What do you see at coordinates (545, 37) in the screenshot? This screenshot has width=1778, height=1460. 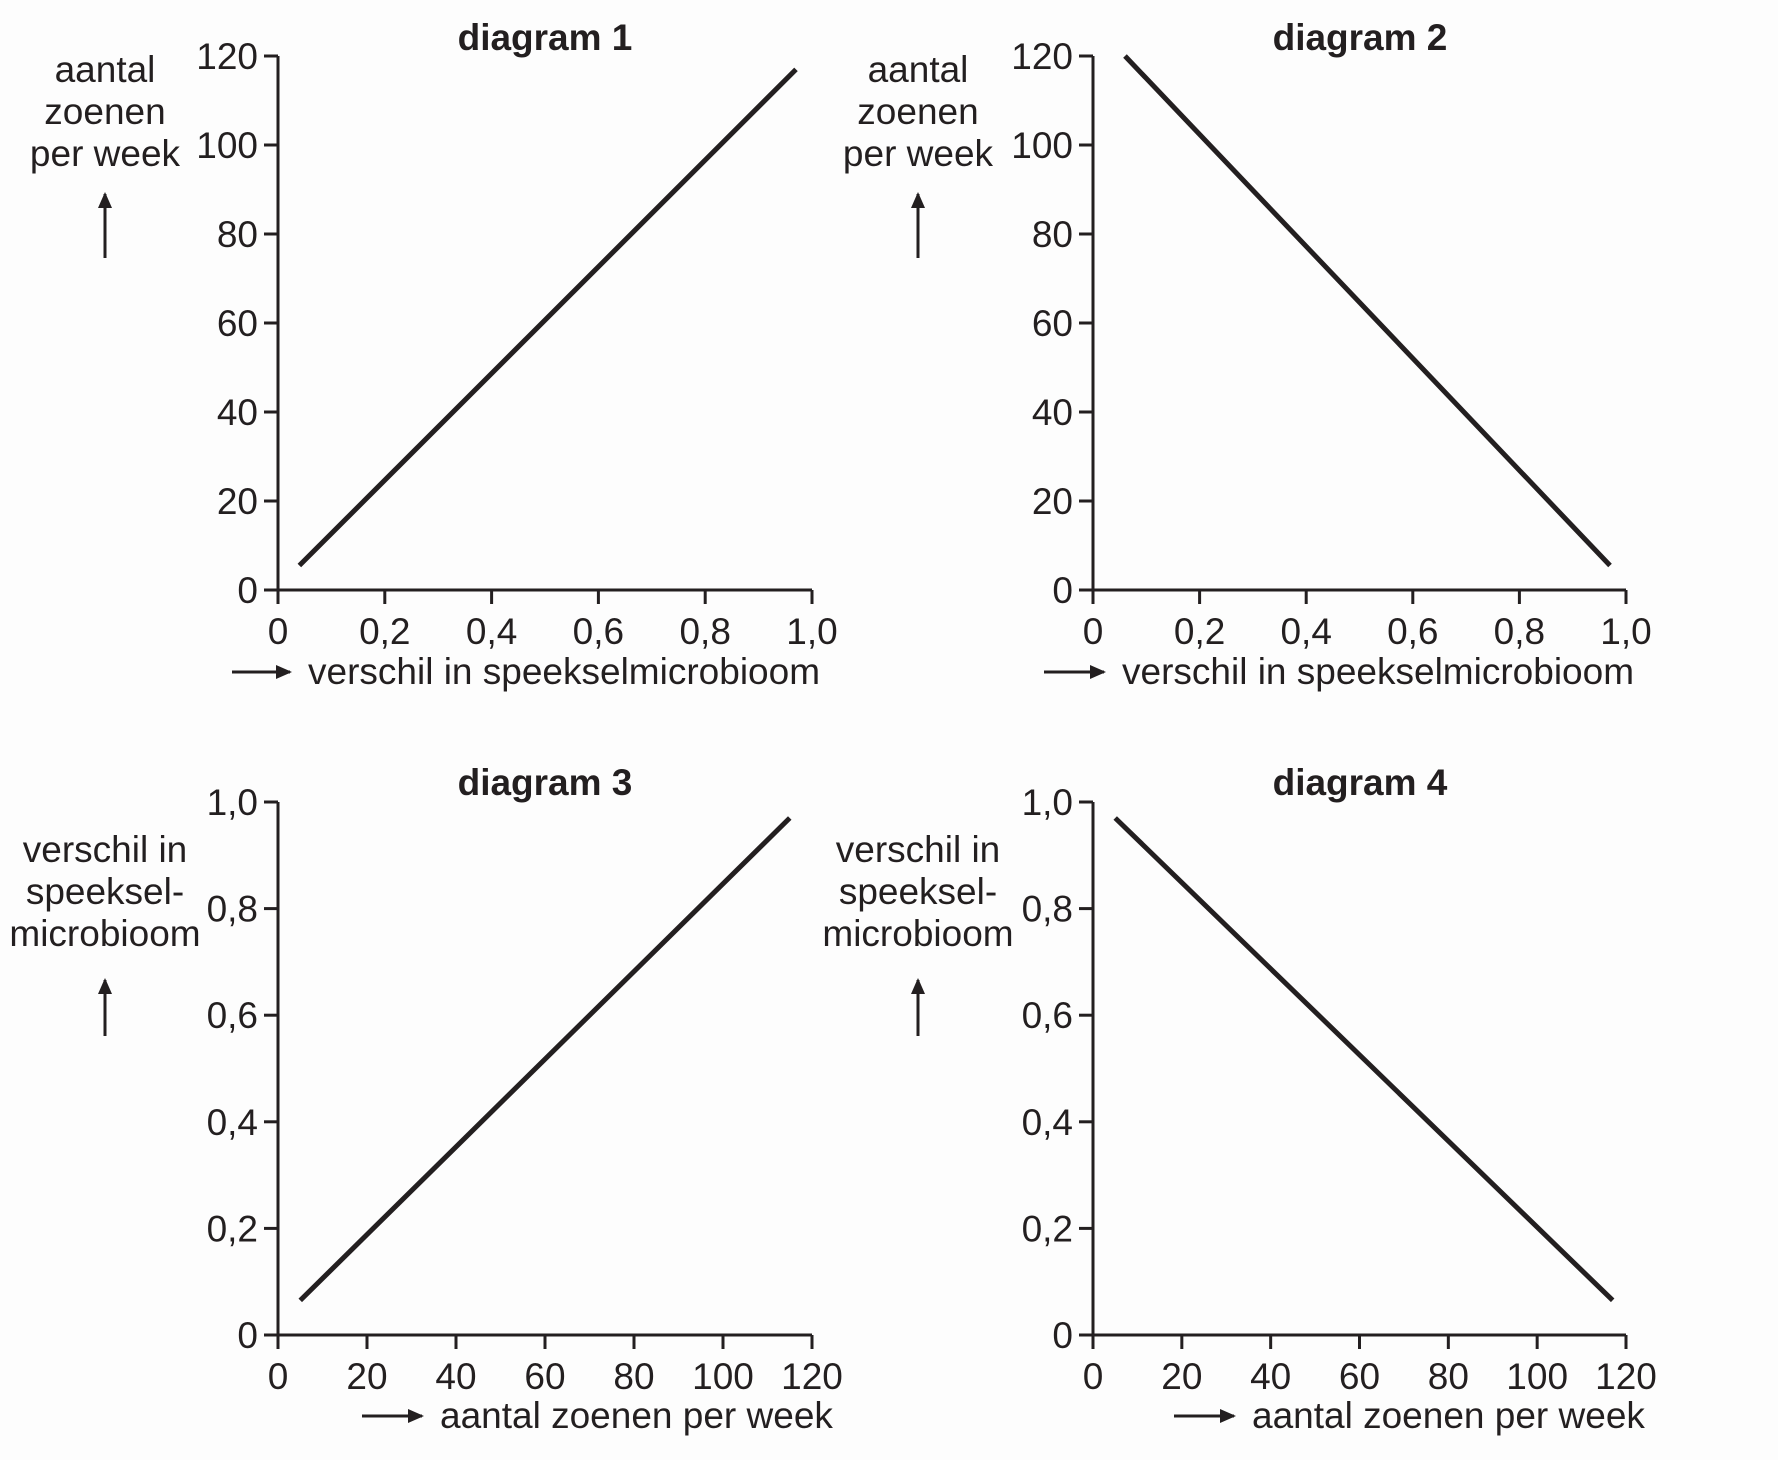 I see `chart-title: diagram 1` at bounding box center [545, 37].